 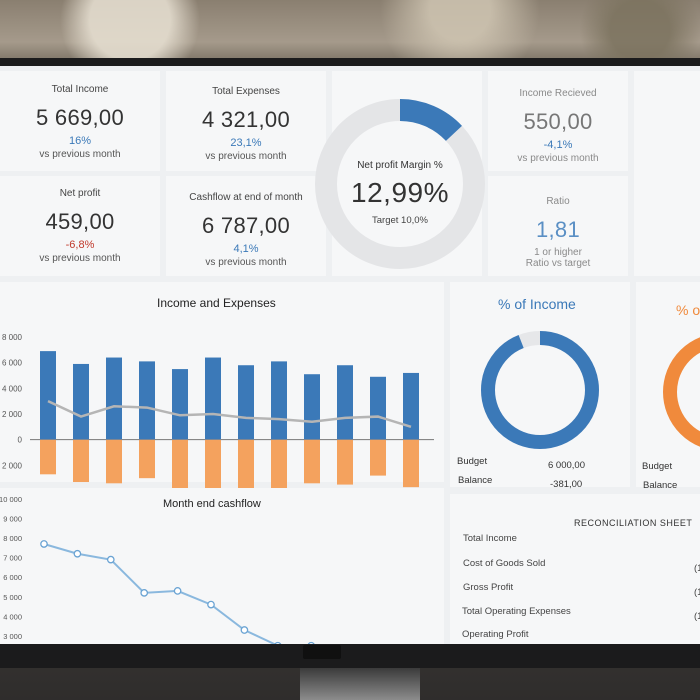 I want to click on budget-label: Budget, so click(x=472, y=461).